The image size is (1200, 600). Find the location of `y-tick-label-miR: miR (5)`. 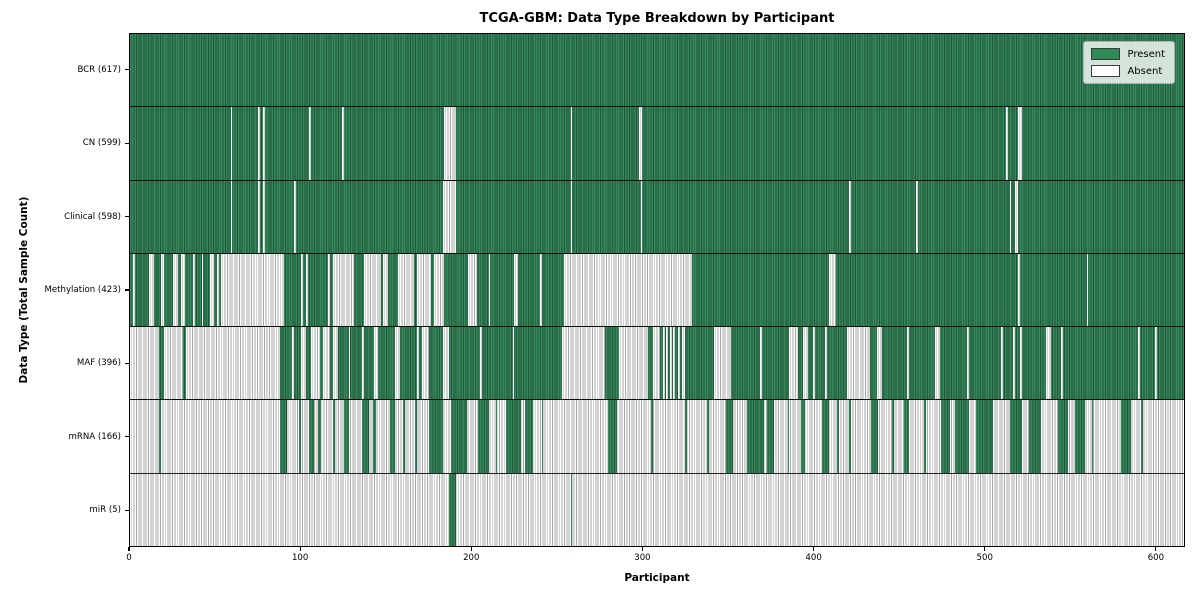

y-tick-label-miR: miR (5) is located at coordinates (105, 510).